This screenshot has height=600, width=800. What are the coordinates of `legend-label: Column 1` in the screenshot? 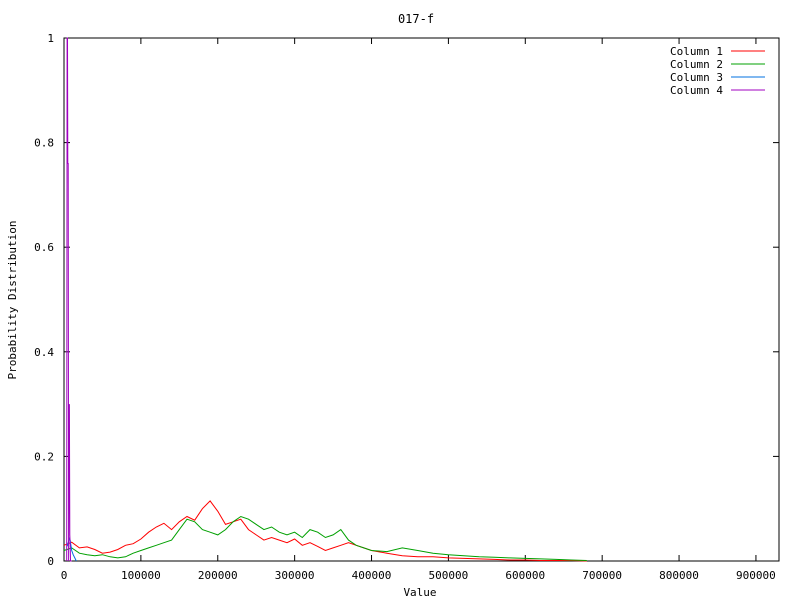 It's located at (696, 51).